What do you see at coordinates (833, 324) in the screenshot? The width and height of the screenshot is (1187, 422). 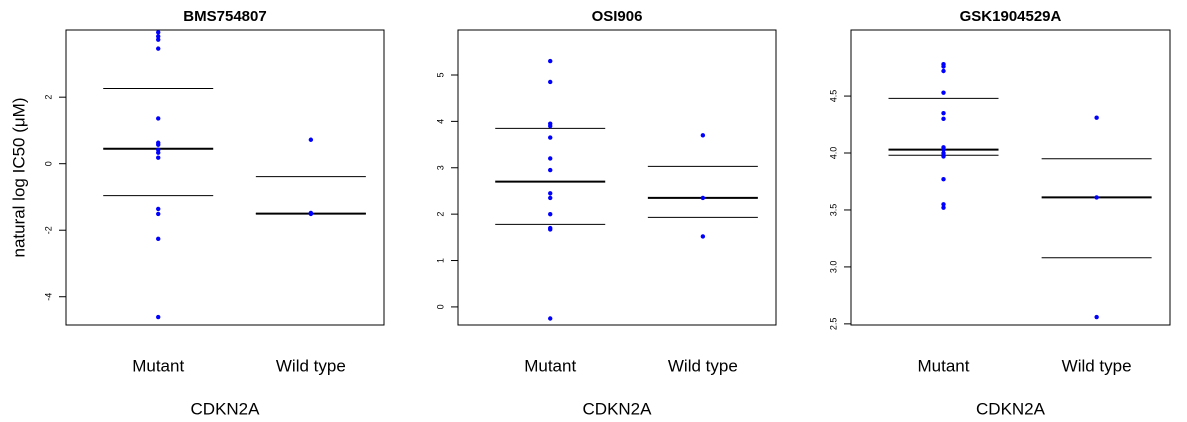 I see `y-tick-label: 2.5` at bounding box center [833, 324].